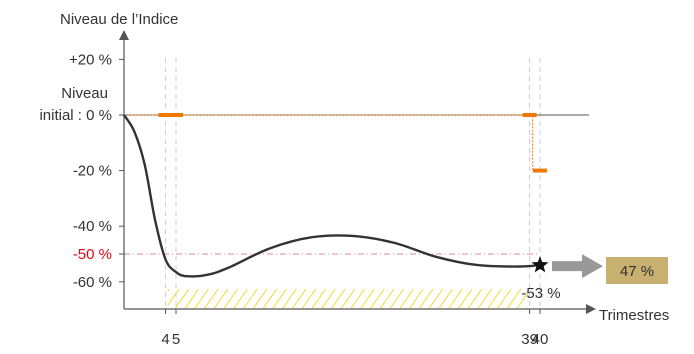  I want to click on autocall-barrier-line, so click(332, 143).